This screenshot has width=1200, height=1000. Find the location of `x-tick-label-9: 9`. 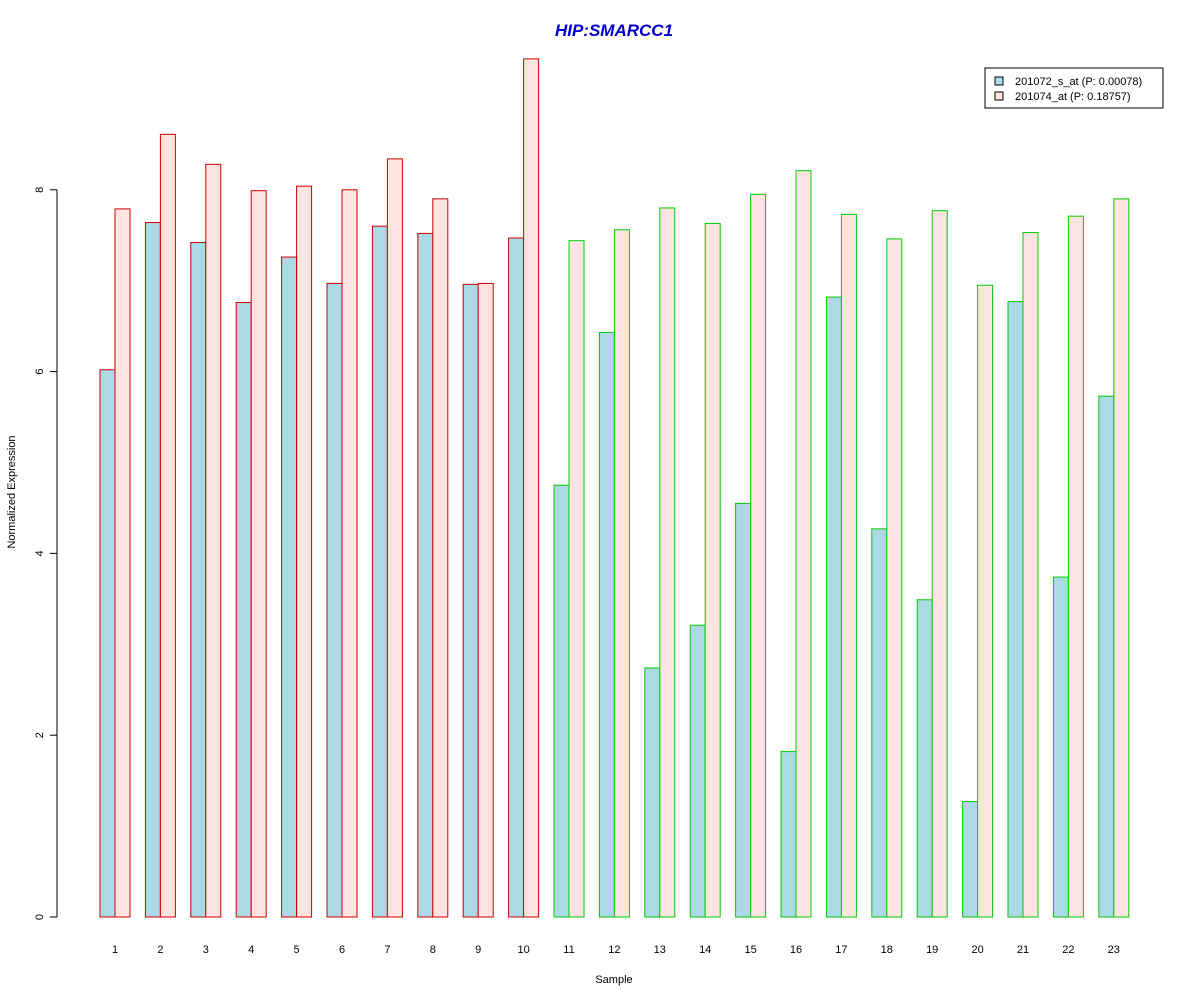

x-tick-label-9: 9 is located at coordinates (478, 950).